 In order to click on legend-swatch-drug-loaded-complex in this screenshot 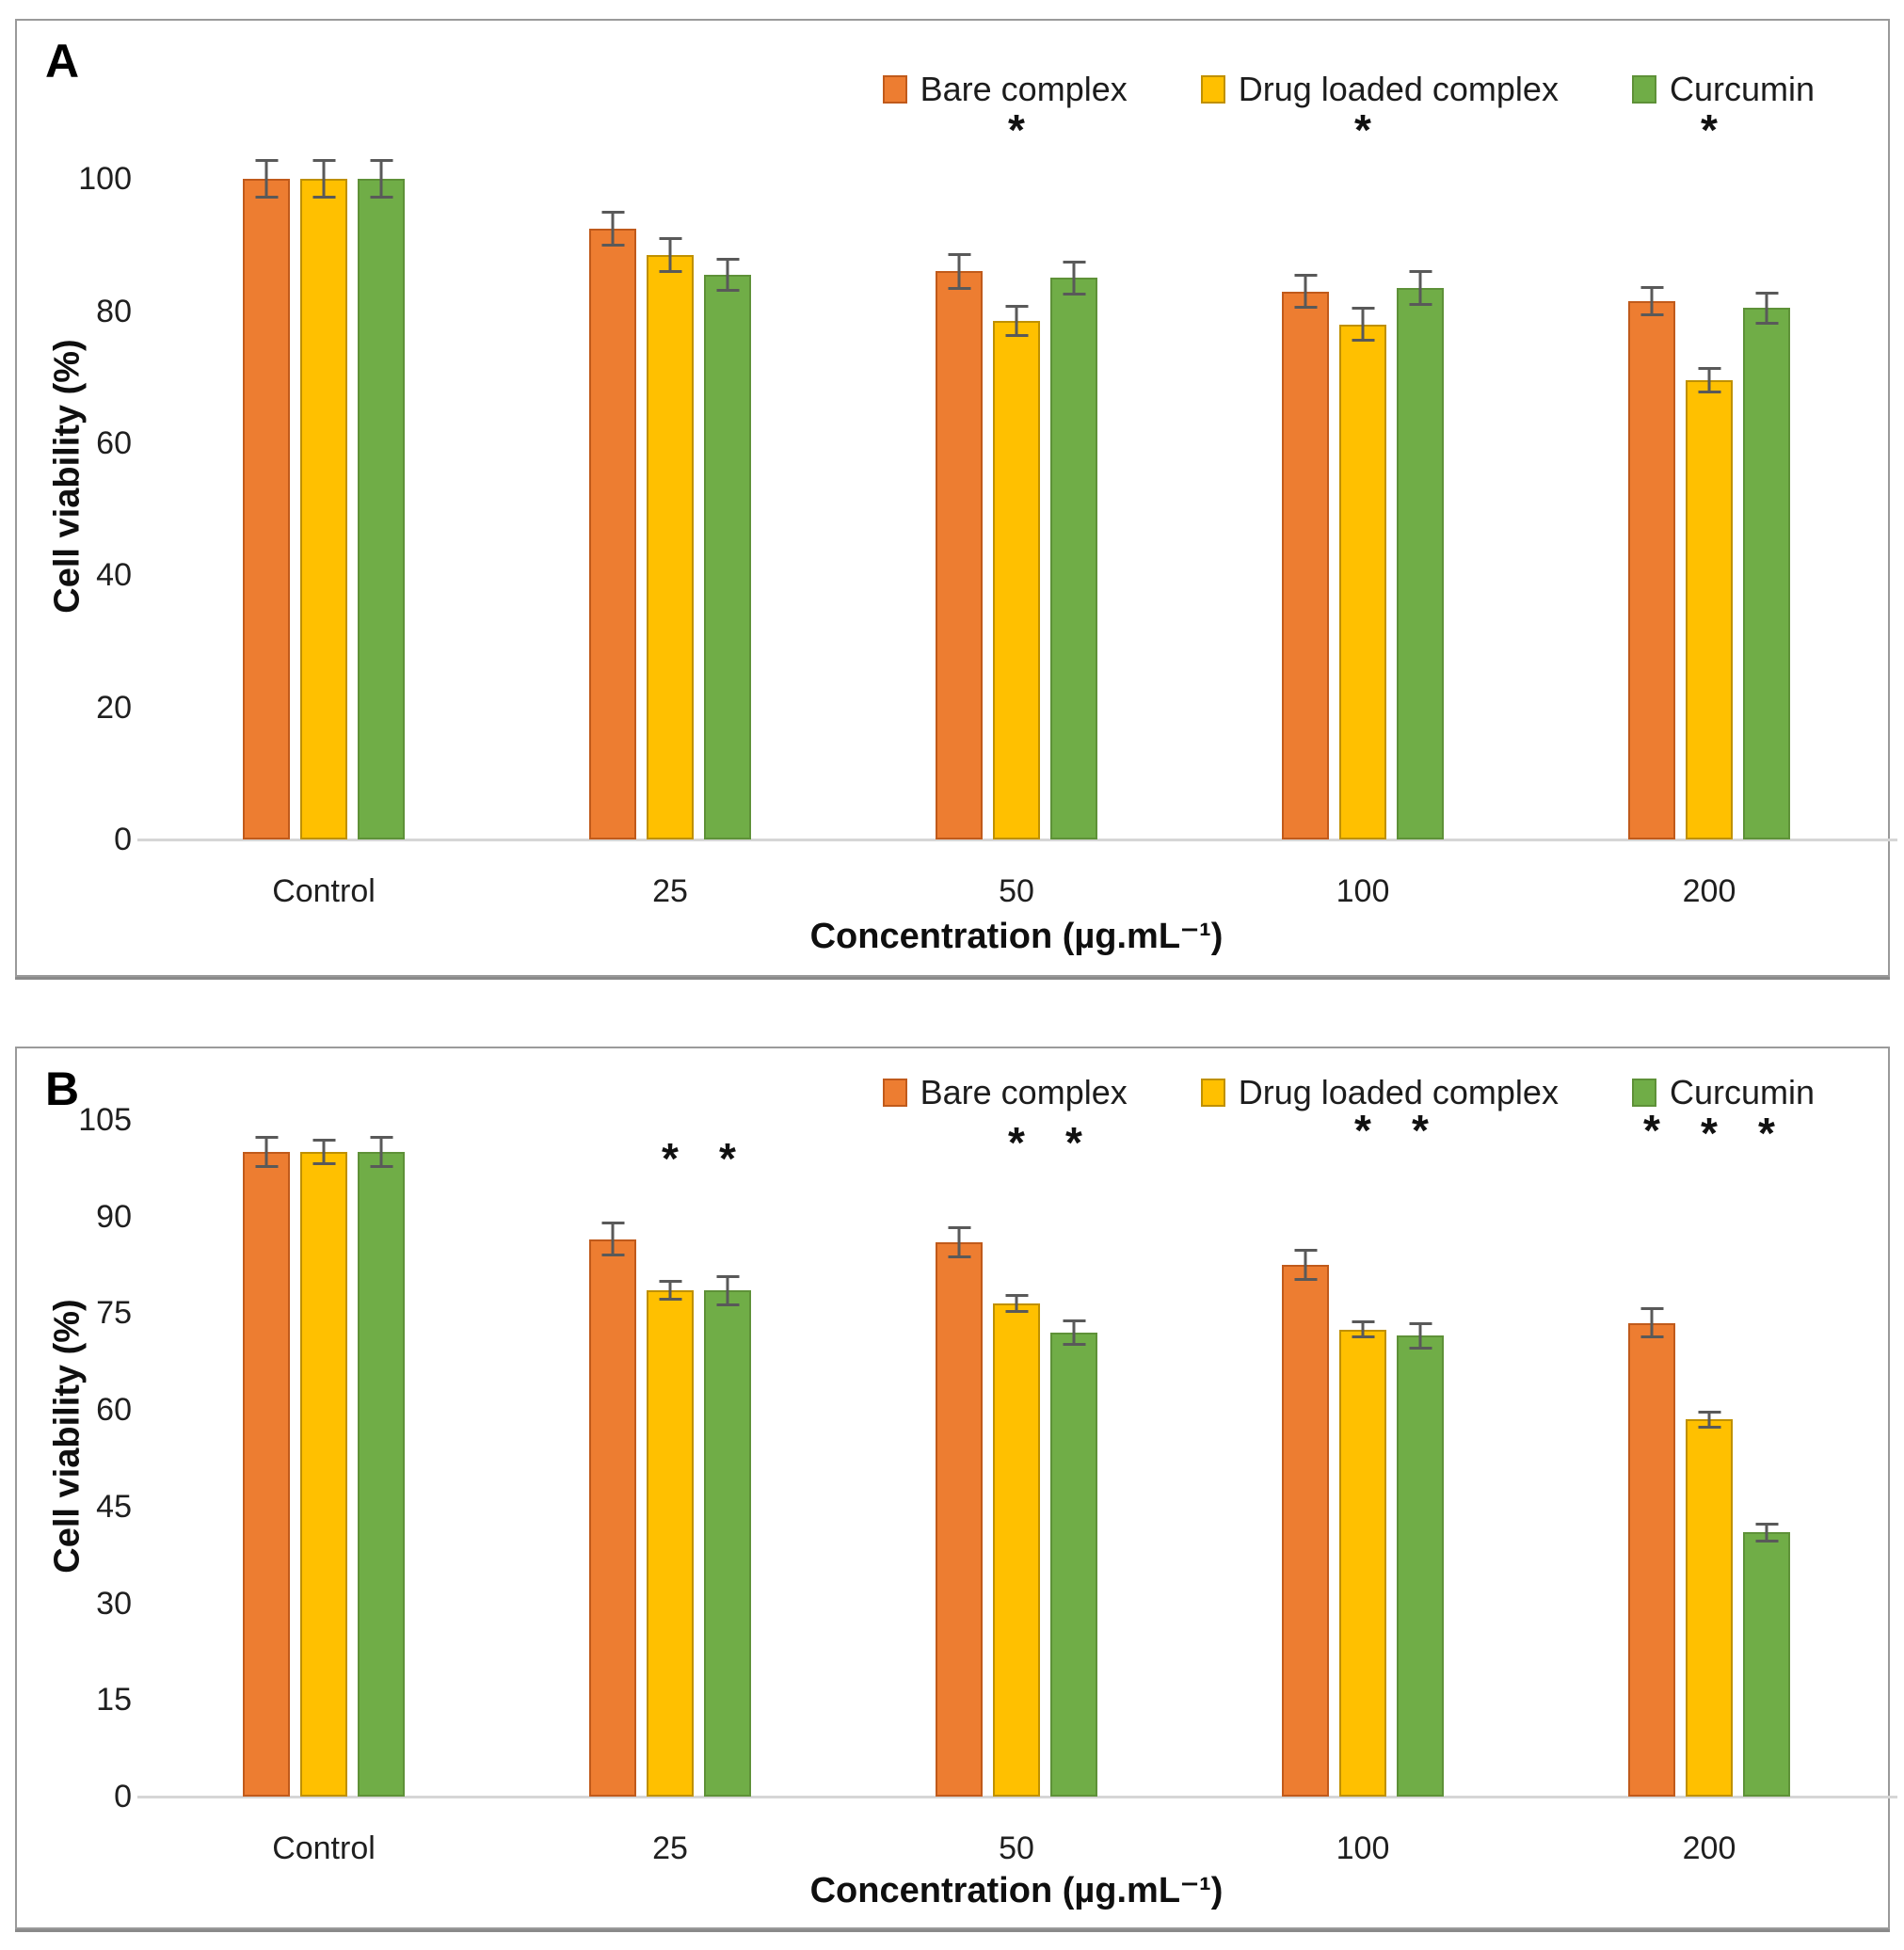, I will do `click(1212, 1093)`.